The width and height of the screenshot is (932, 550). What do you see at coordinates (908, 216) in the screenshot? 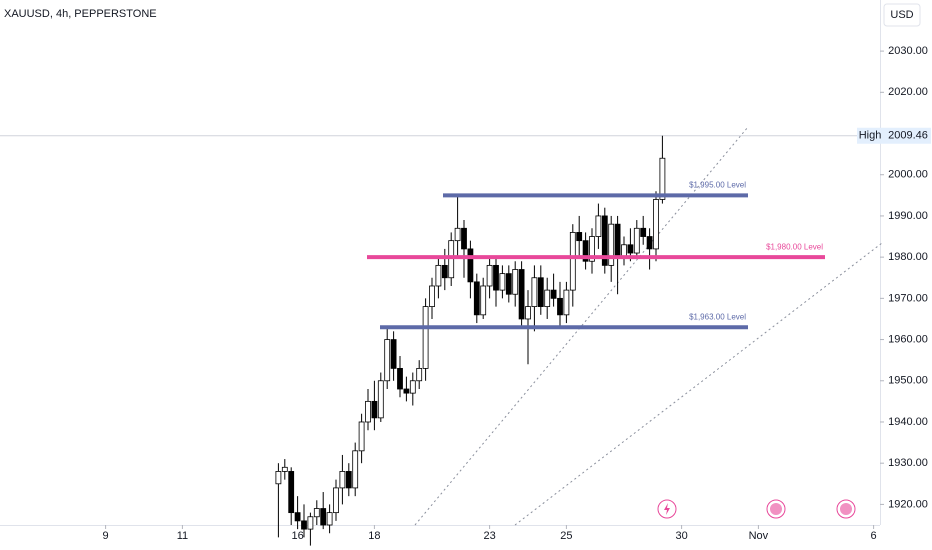
I see `y-tick-label: 1990.00` at bounding box center [908, 216].